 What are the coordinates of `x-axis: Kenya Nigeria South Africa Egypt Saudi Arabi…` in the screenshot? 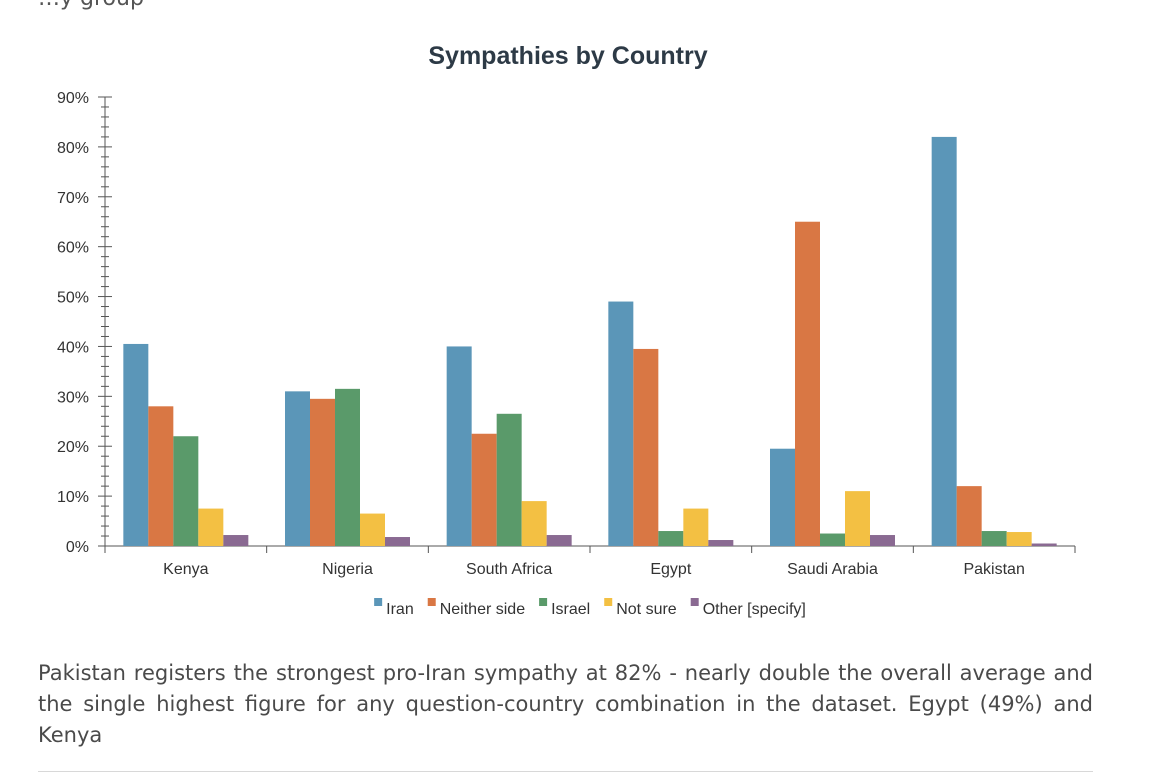 It's located at (590, 561).